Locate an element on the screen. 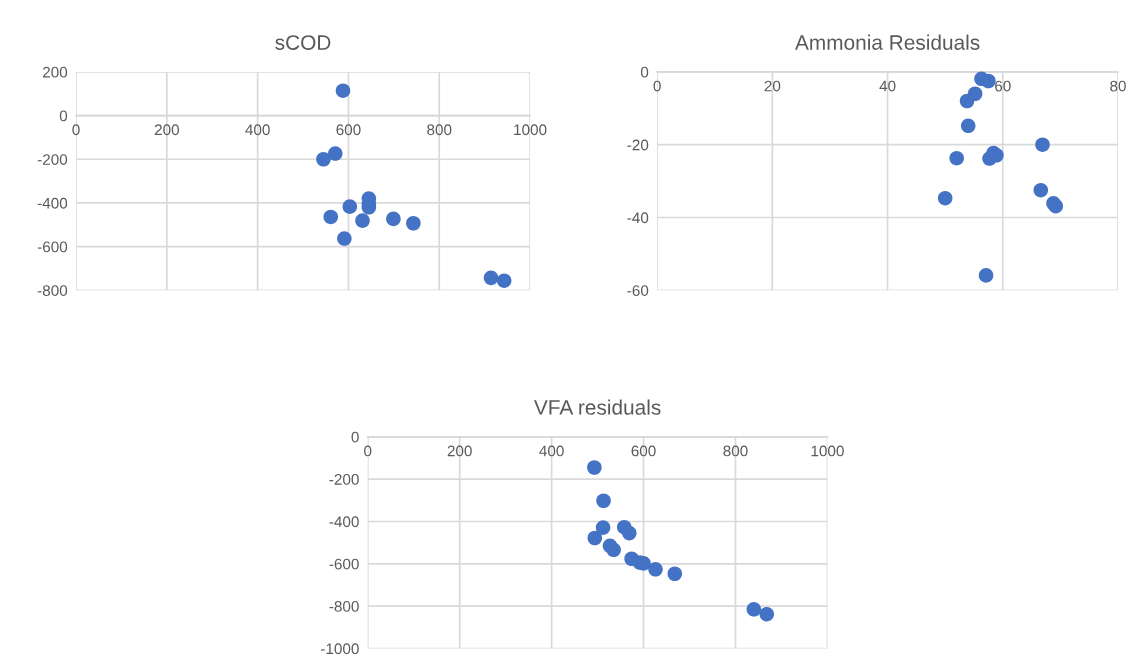  chart-title: VFA residuals is located at coordinates (597, 407).